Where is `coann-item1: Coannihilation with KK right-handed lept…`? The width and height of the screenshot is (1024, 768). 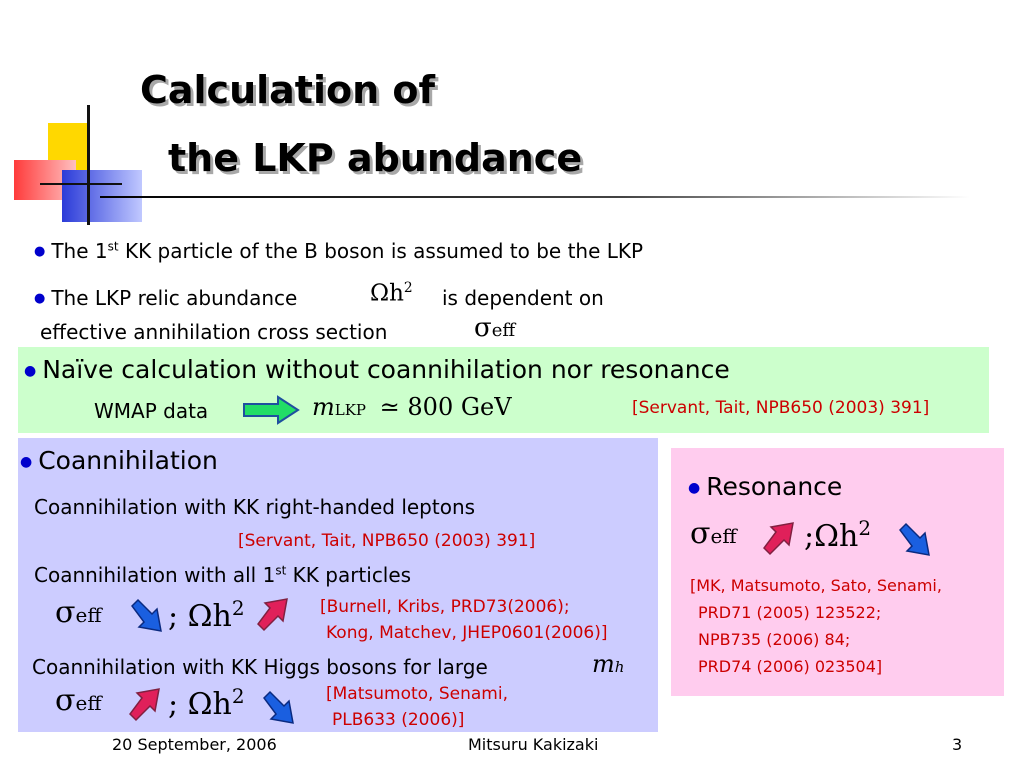
coann-item1: Coannihilation with KK right-handed lept… is located at coordinates (255, 507).